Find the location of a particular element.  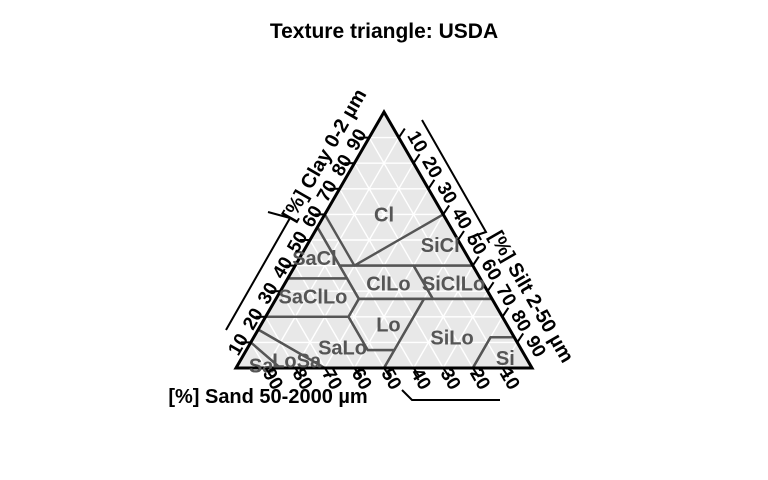

class-label-sicllo: SiClLo is located at coordinates (453, 285).